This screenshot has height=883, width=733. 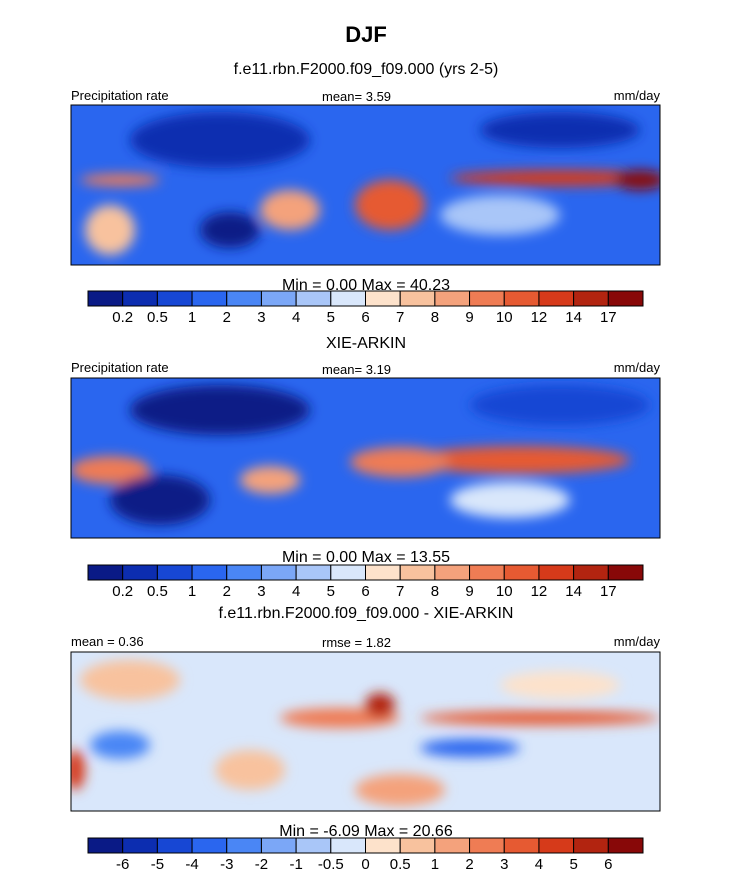 I want to click on colorbar-label: -6, so click(x=122, y=864).